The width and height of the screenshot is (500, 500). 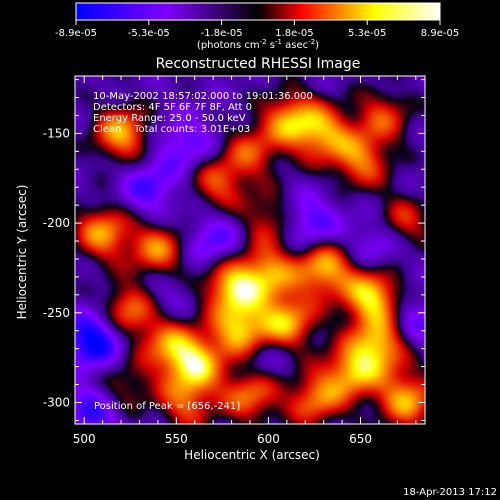 What do you see at coordinates (294, 33) in the screenshot?
I see `colorbar-tick-label: 1.8e-05` at bounding box center [294, 33].